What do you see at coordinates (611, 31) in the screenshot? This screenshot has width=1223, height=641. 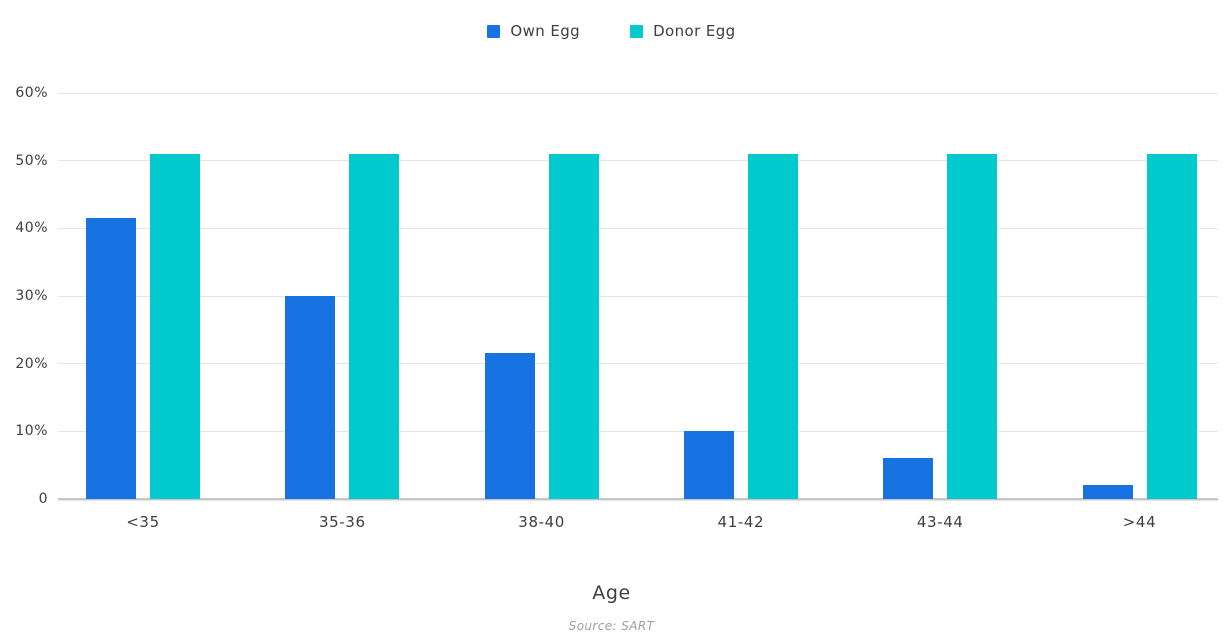 I see `chart-legend: Own Egg Donor Egg` at bounding box center [611, 31].